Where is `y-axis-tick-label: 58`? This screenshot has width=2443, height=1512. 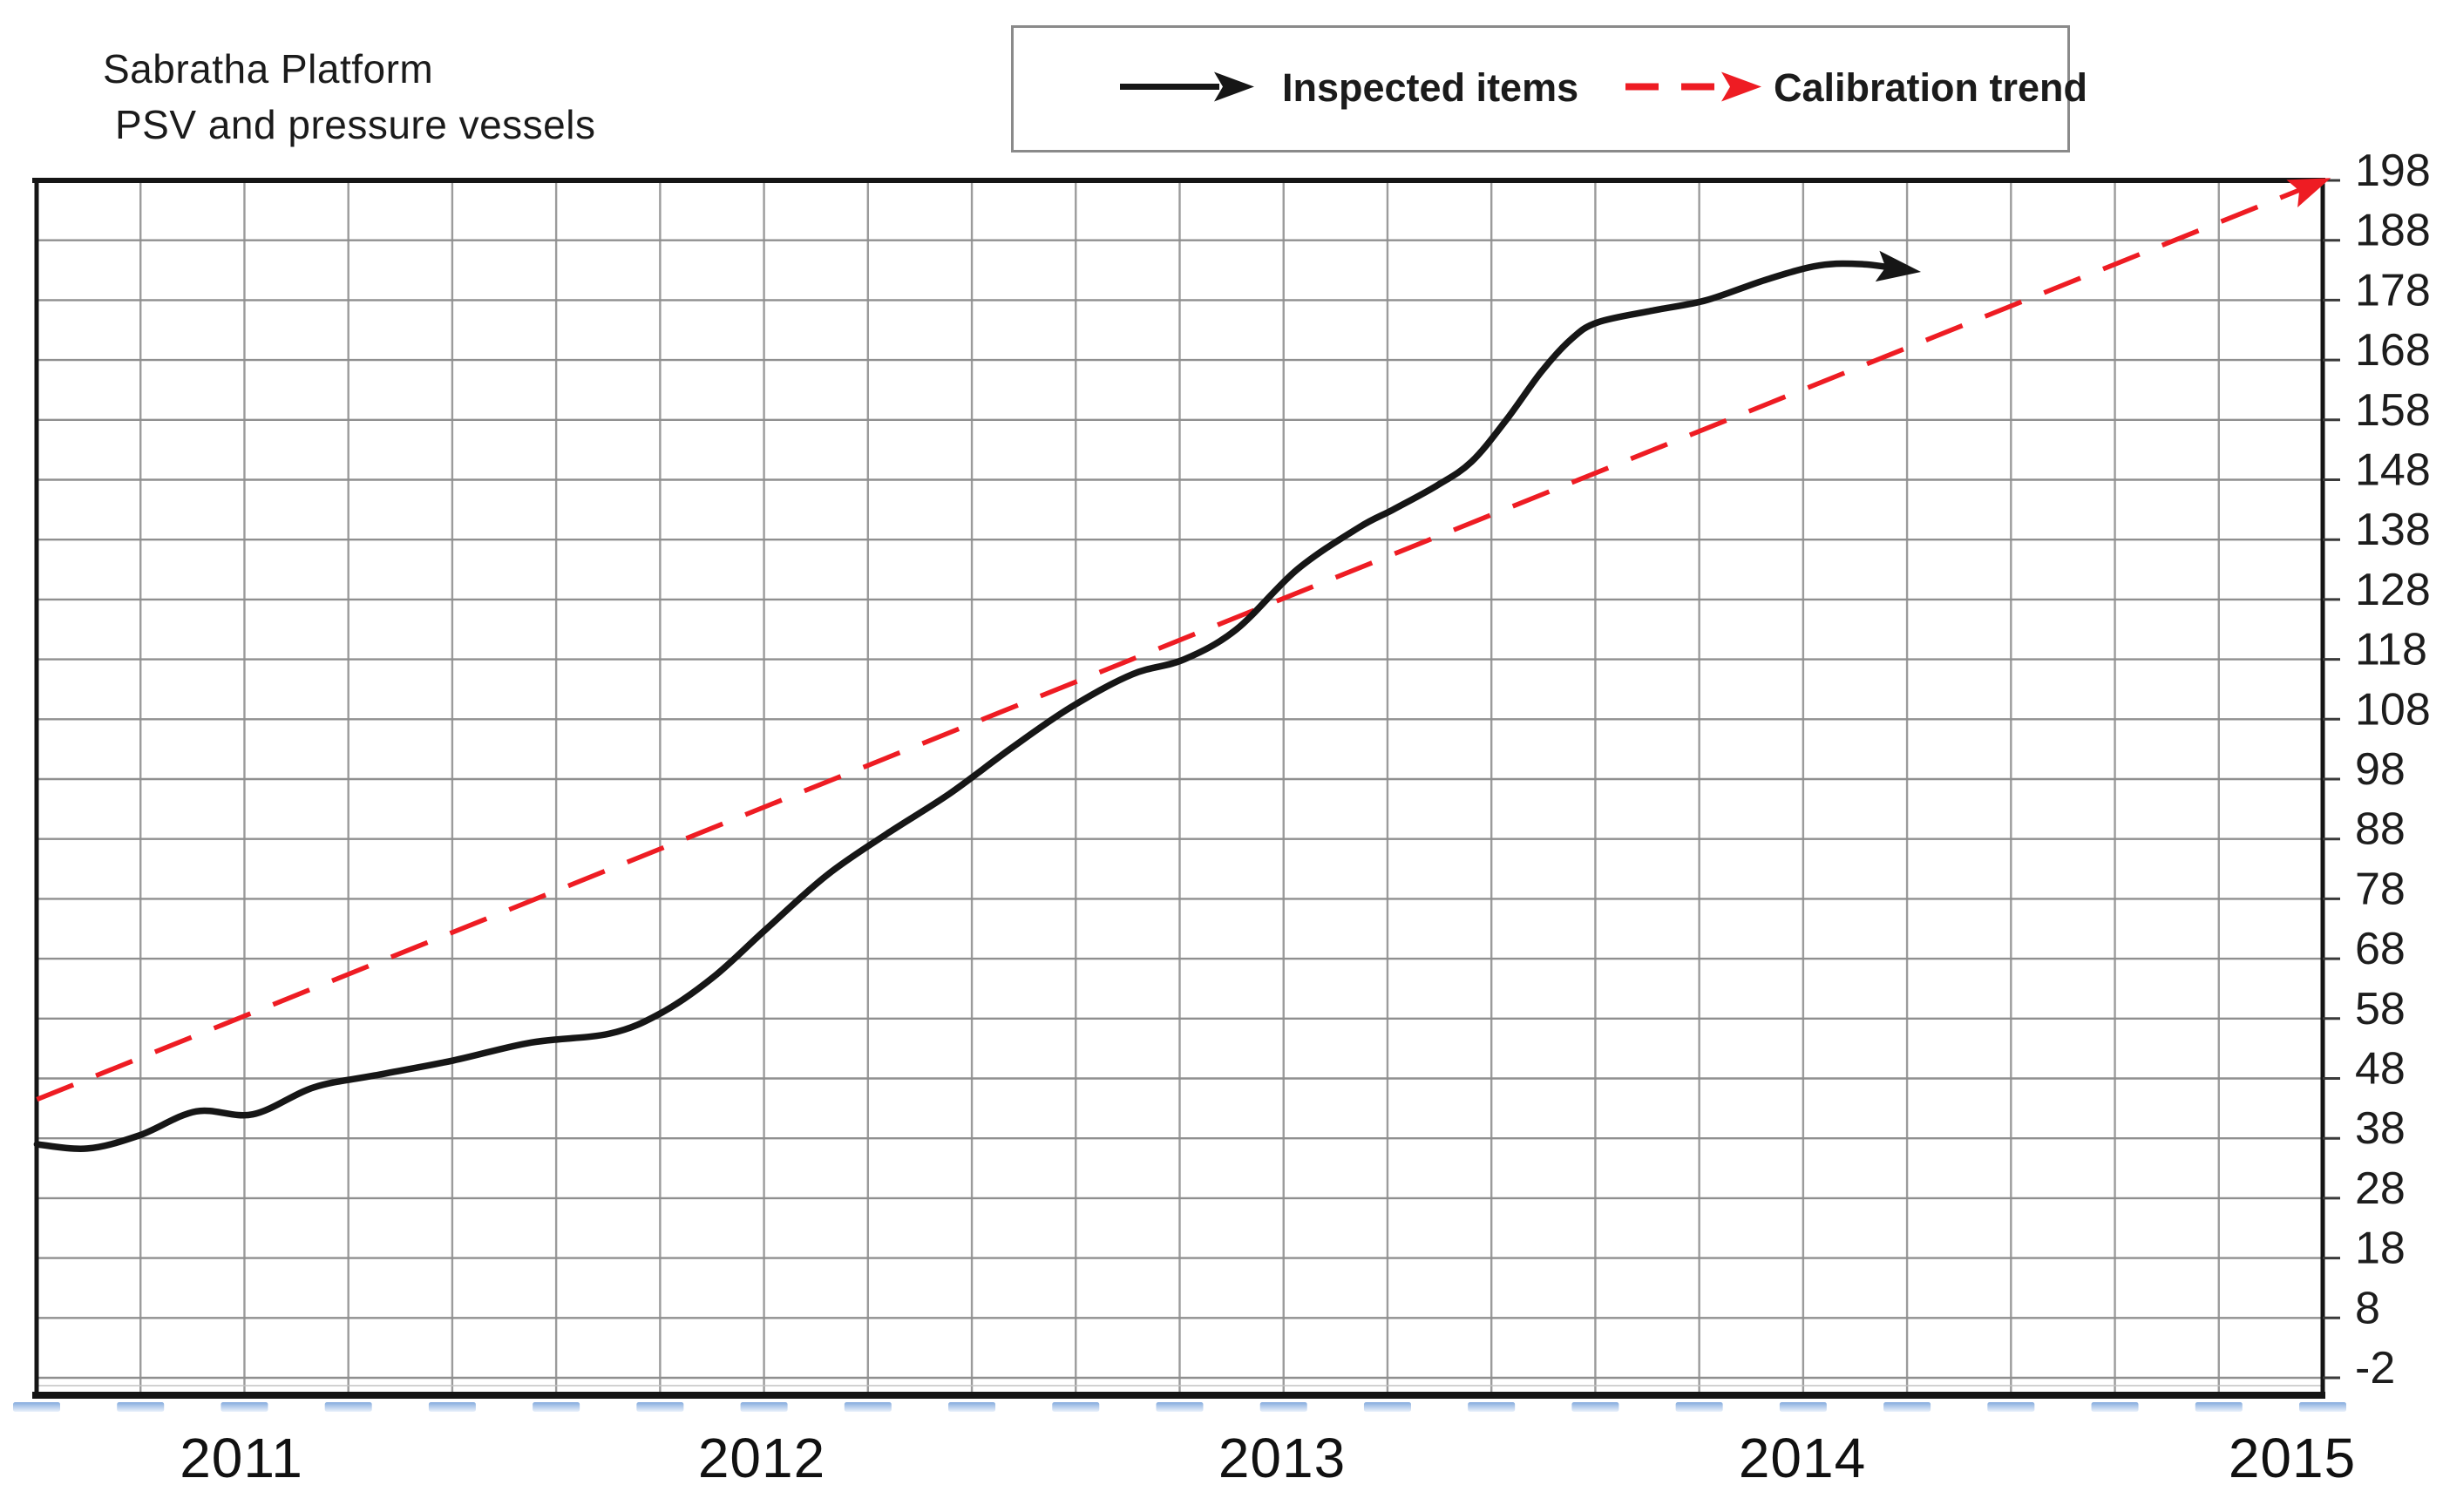 y-axis-tick-label: 58 is located at coordinates (2380, 1009).